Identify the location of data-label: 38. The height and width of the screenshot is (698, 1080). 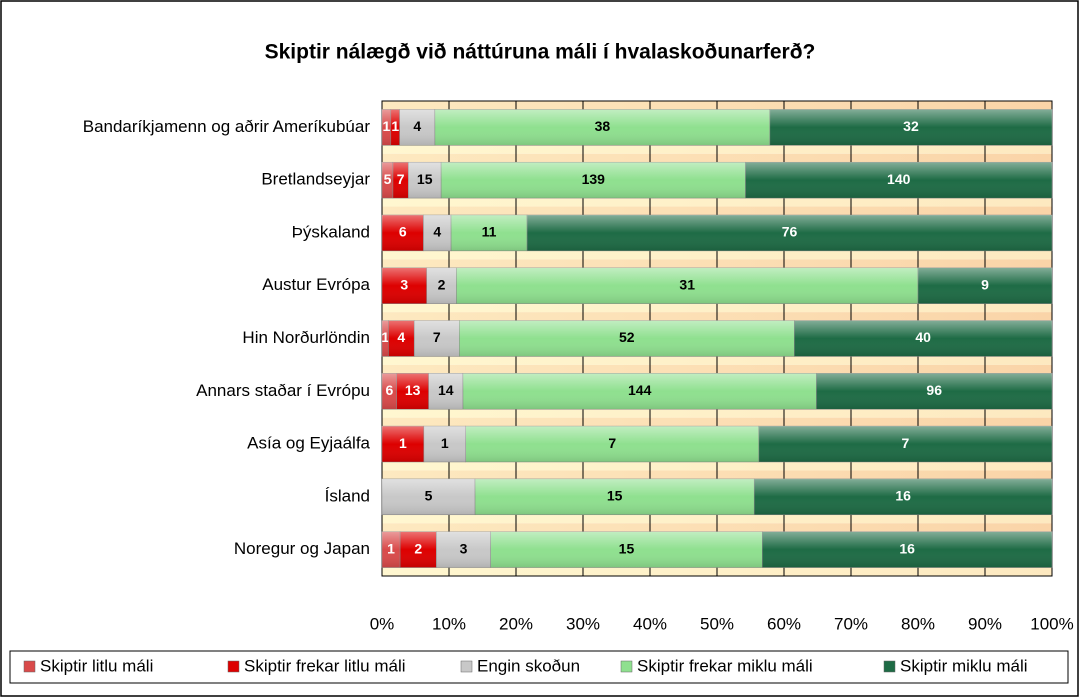
(603, 126).